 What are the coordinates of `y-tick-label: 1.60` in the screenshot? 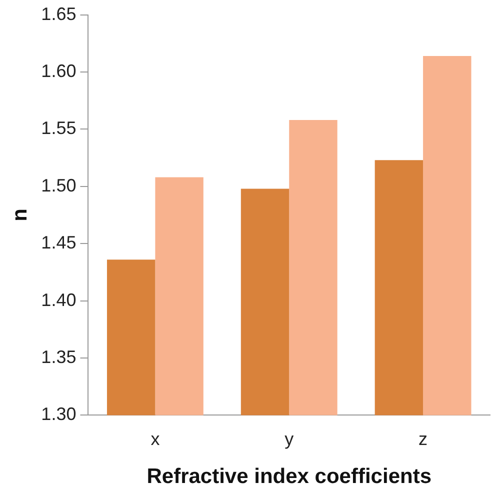 It's located at (58, 70).